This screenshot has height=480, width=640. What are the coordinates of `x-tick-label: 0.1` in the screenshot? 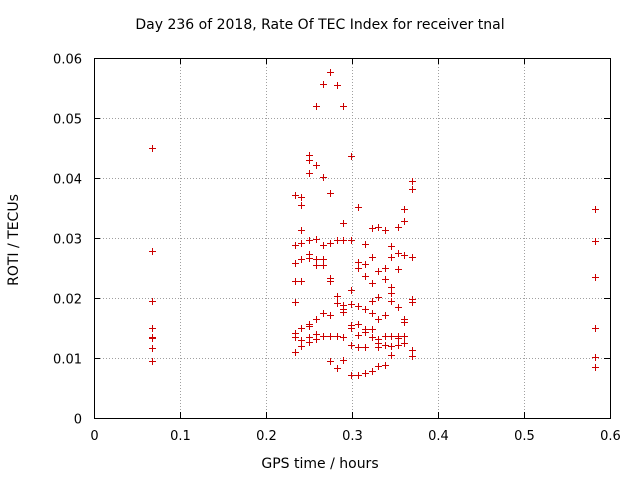 It's located at (180, 436).